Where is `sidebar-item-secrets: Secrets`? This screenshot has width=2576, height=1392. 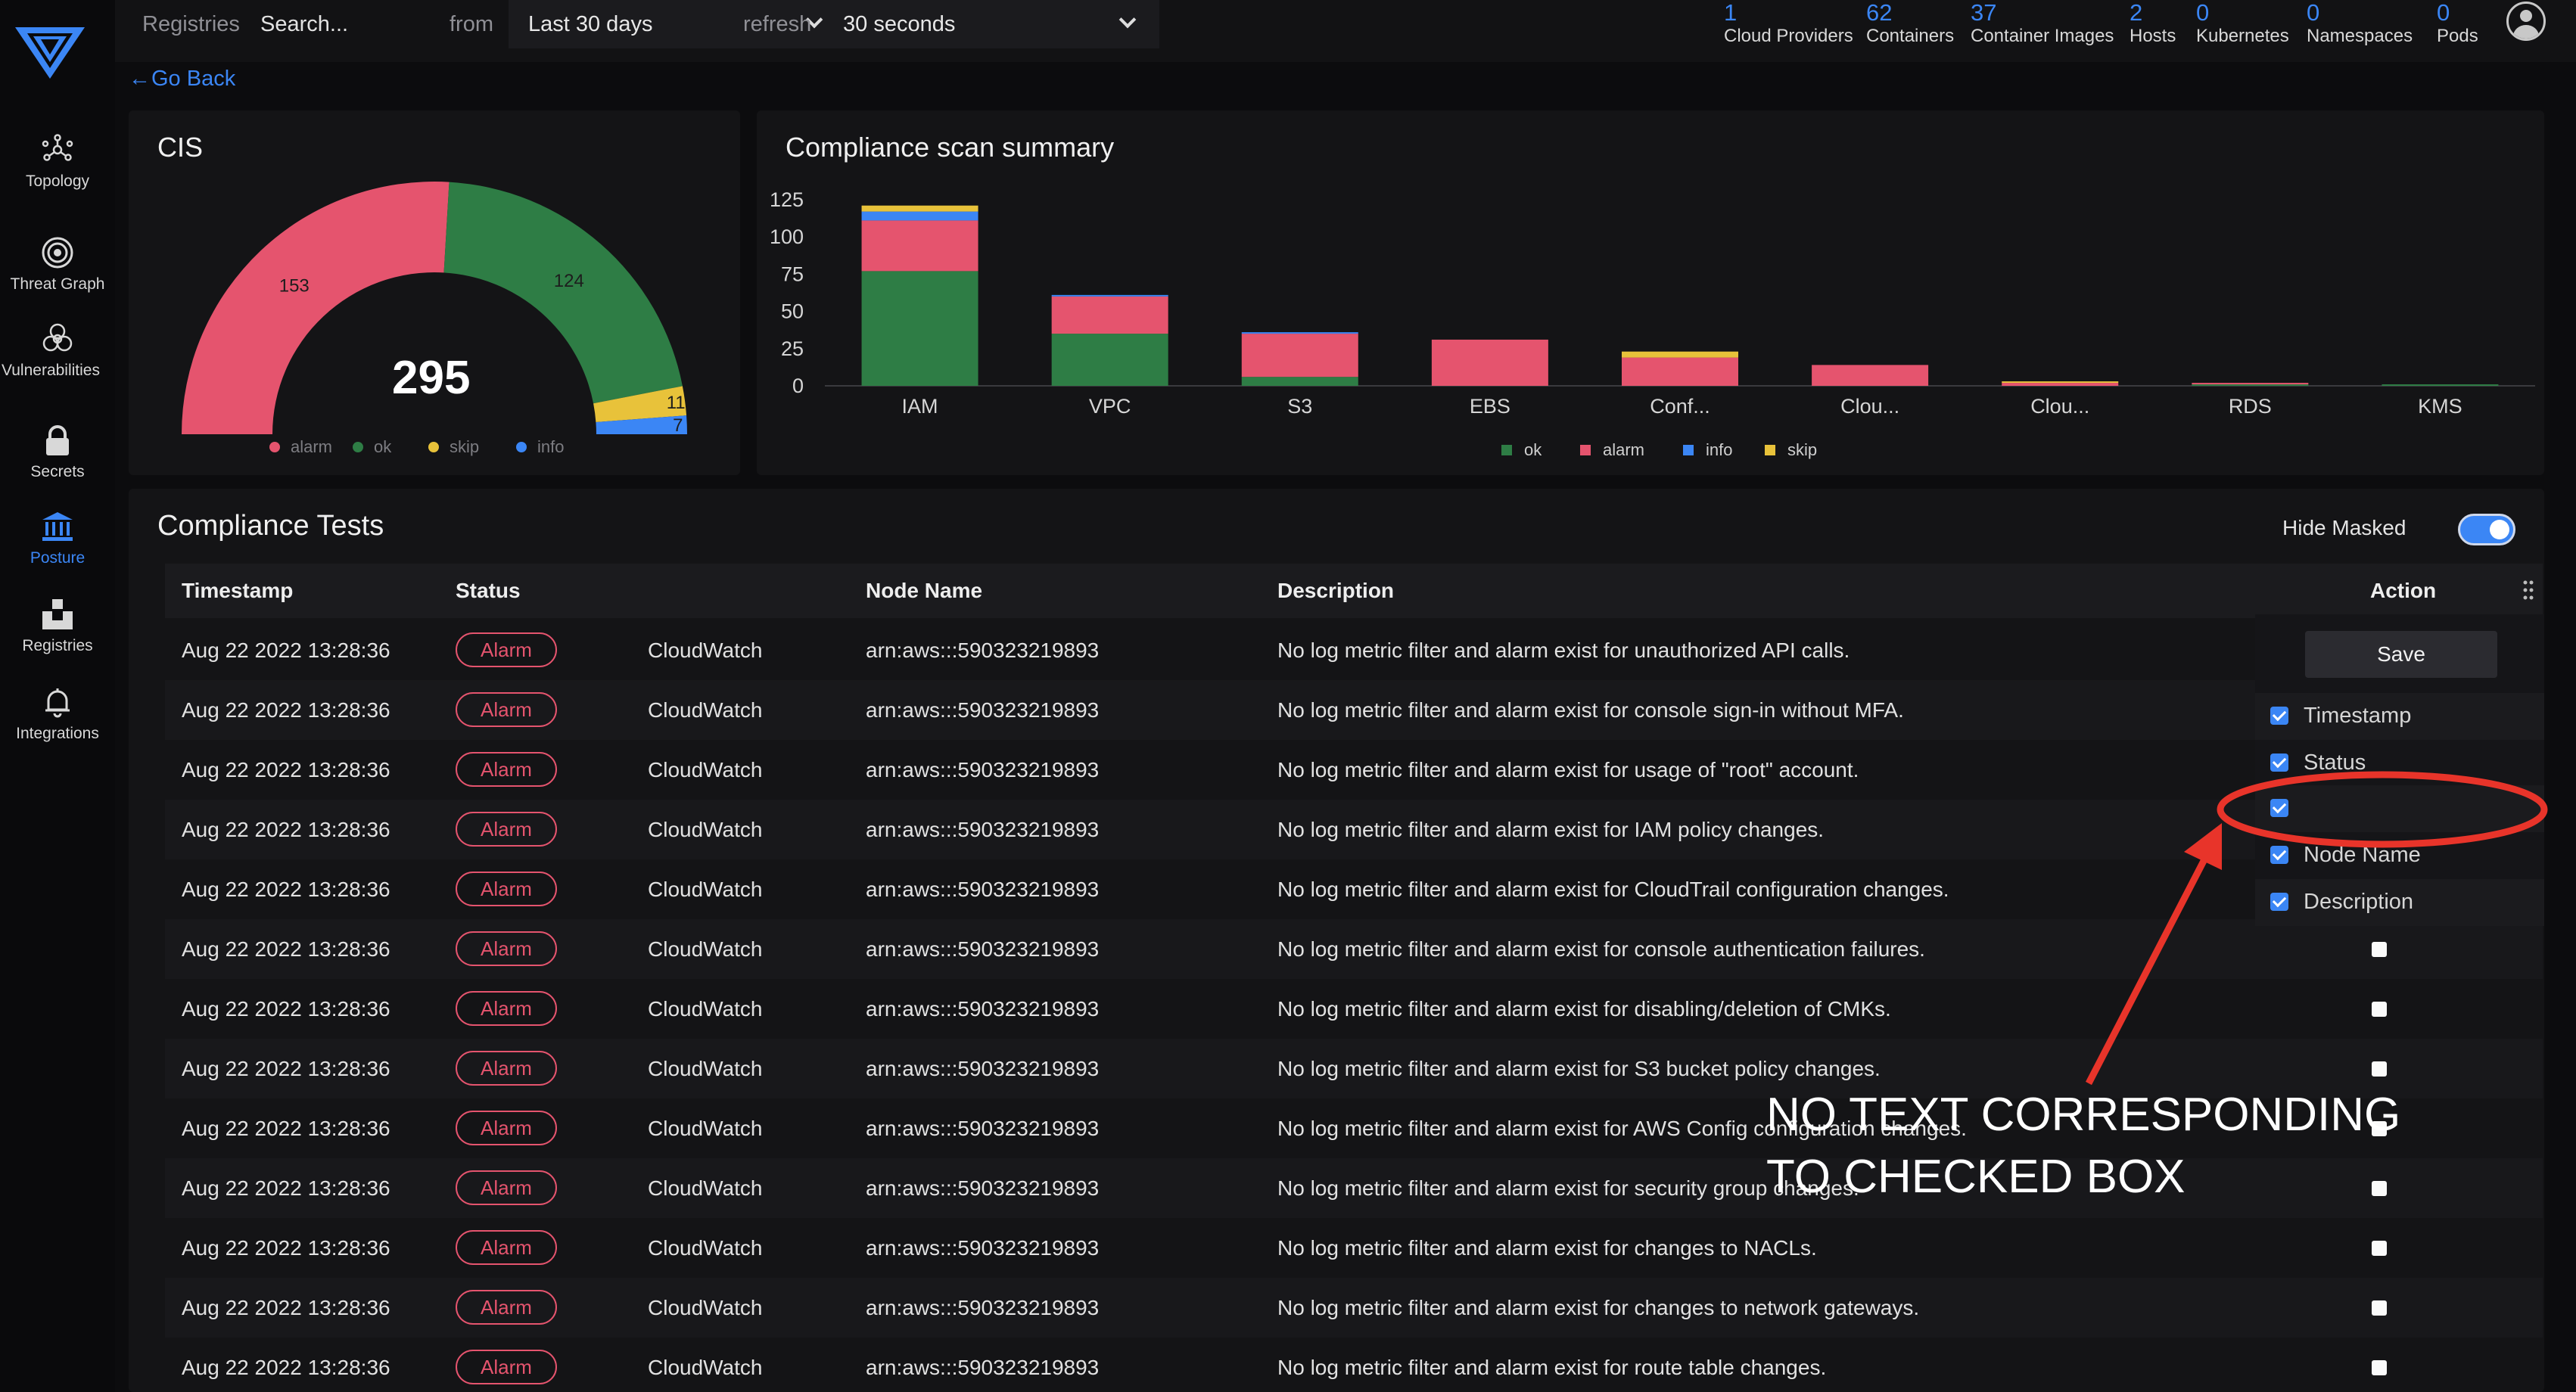 sidebar-item-secrets: Secrets is located at coordinates (58, 453).